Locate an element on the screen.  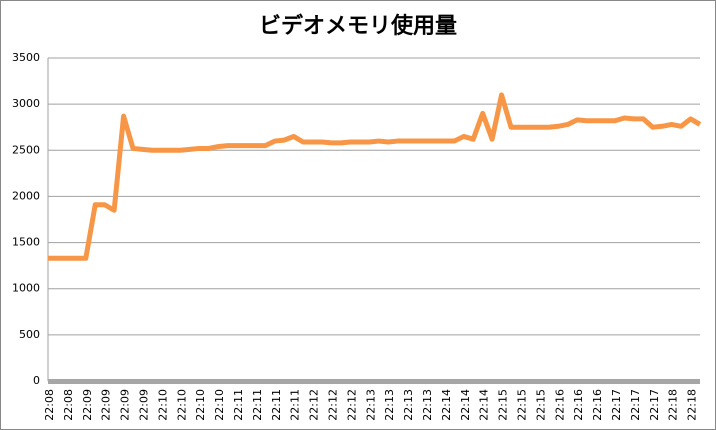
x-axis is located at coordinates (374, 381).